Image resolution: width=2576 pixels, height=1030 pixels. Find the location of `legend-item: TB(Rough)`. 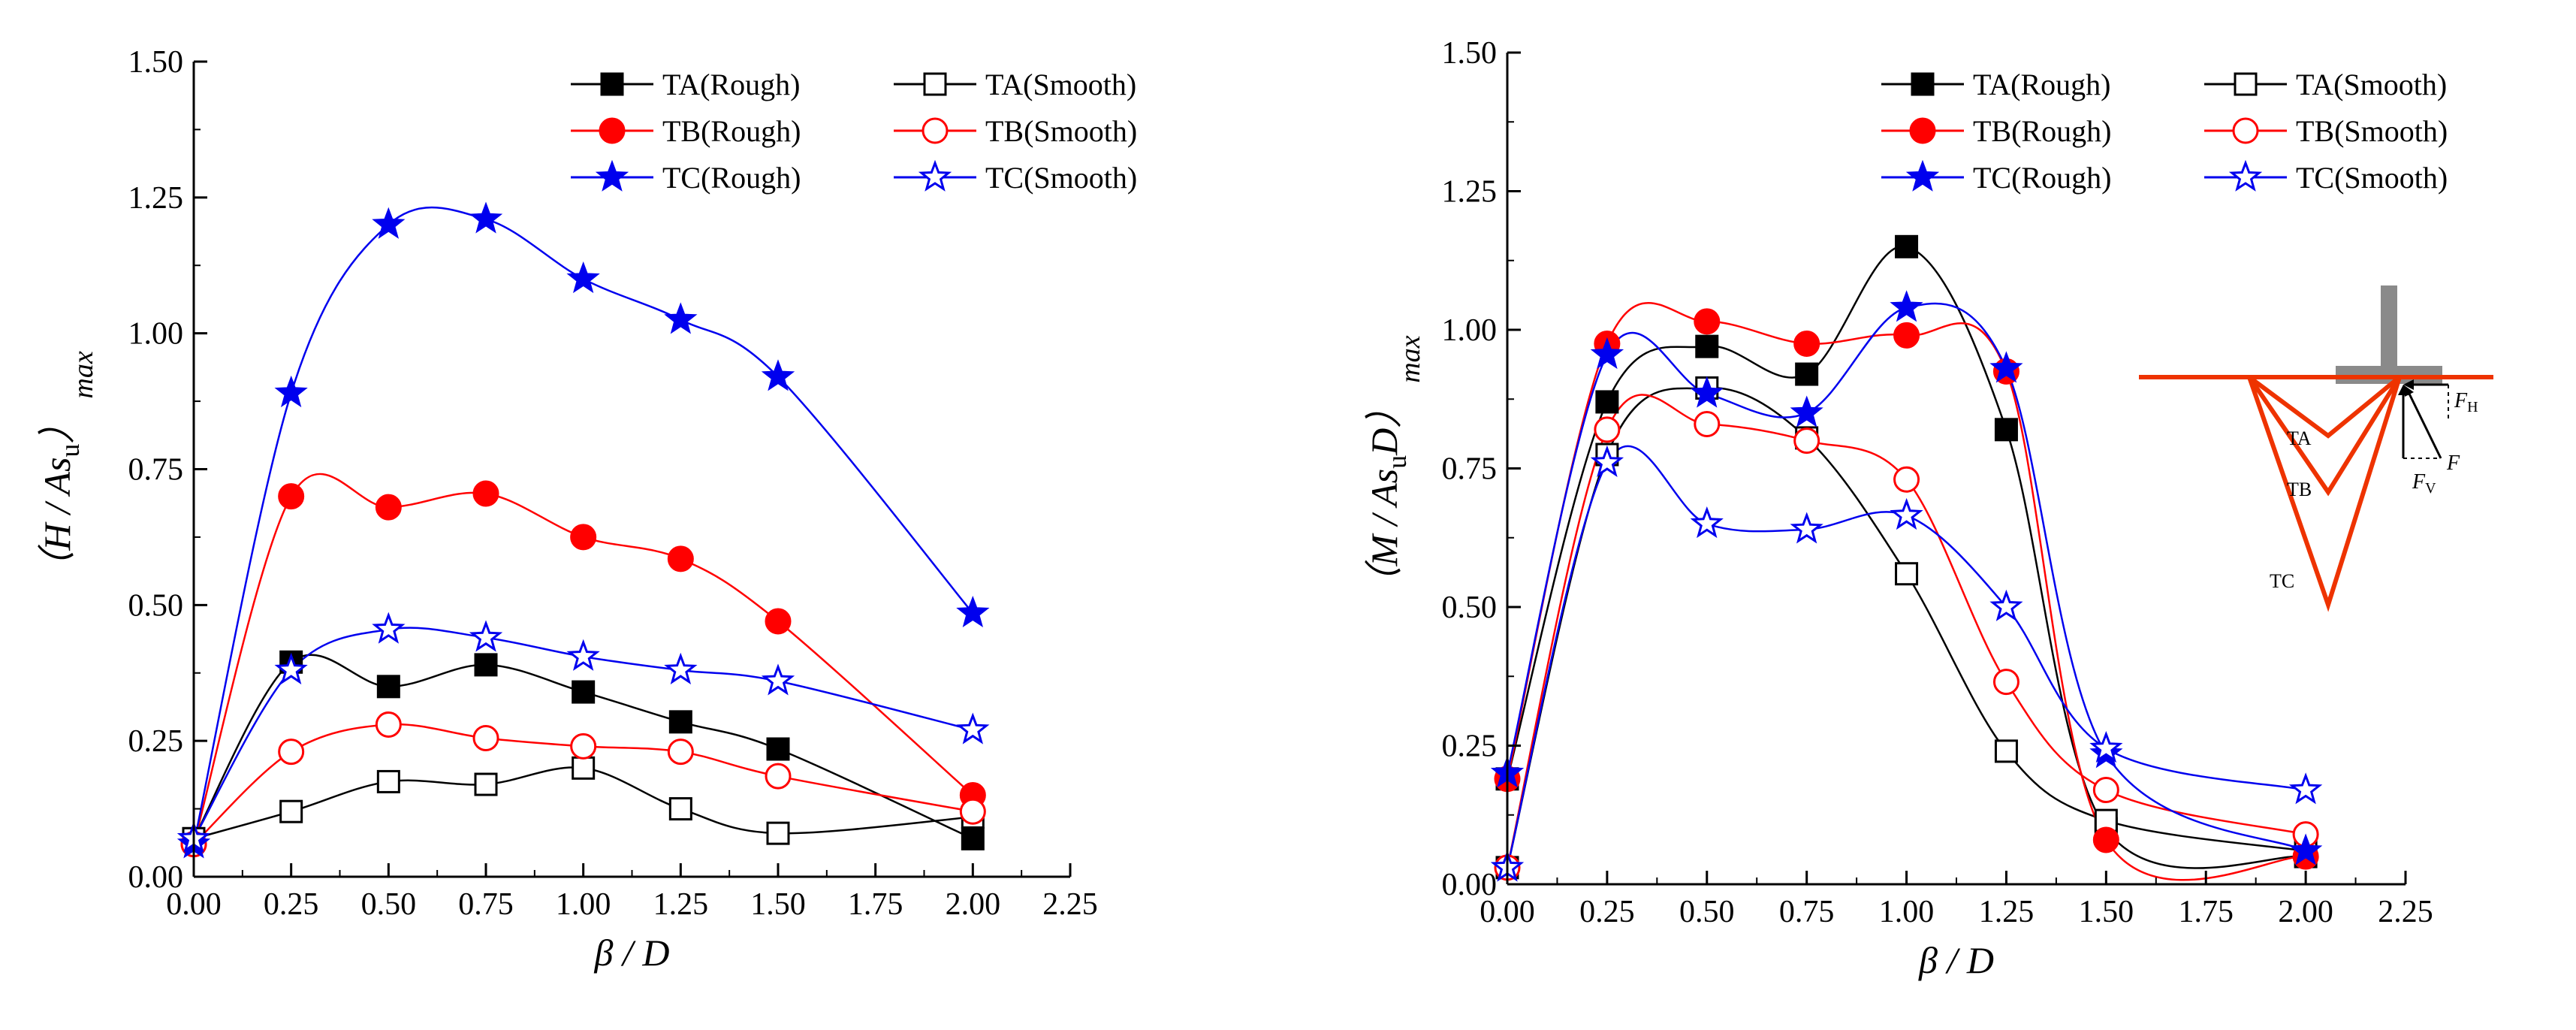

legend-item: TB(Rough) is located at coordinates (686, 131).